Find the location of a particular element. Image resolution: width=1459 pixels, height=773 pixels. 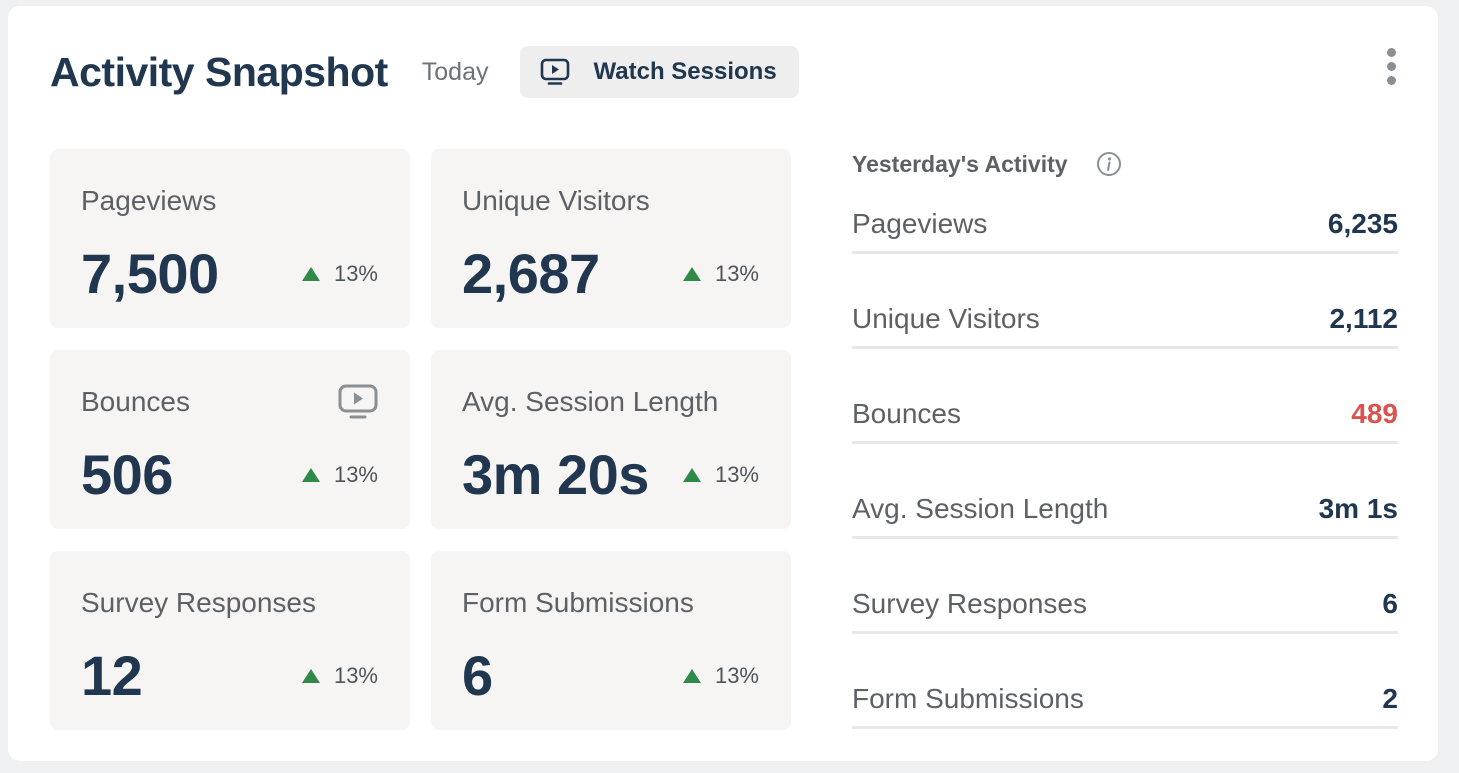

row-value: 2,112 is located at coordinates (1363, 318).